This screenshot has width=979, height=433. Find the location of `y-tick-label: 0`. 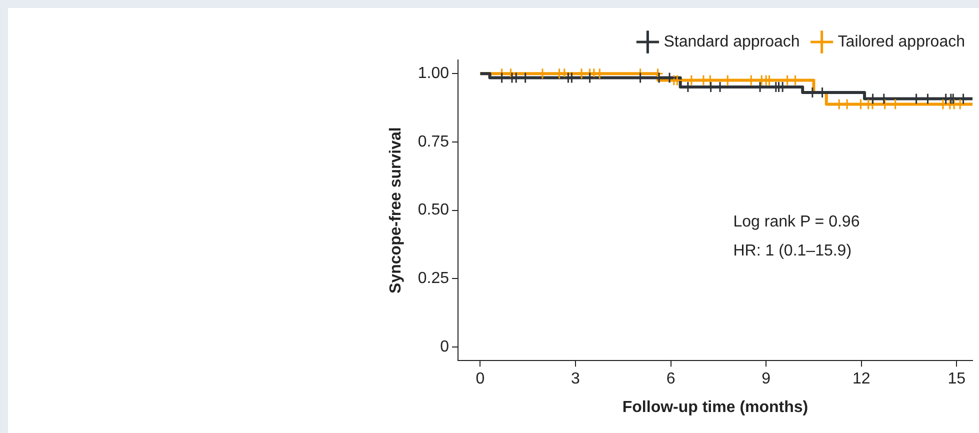

y-tick-label: 0 is located at coordinates (445, 347).